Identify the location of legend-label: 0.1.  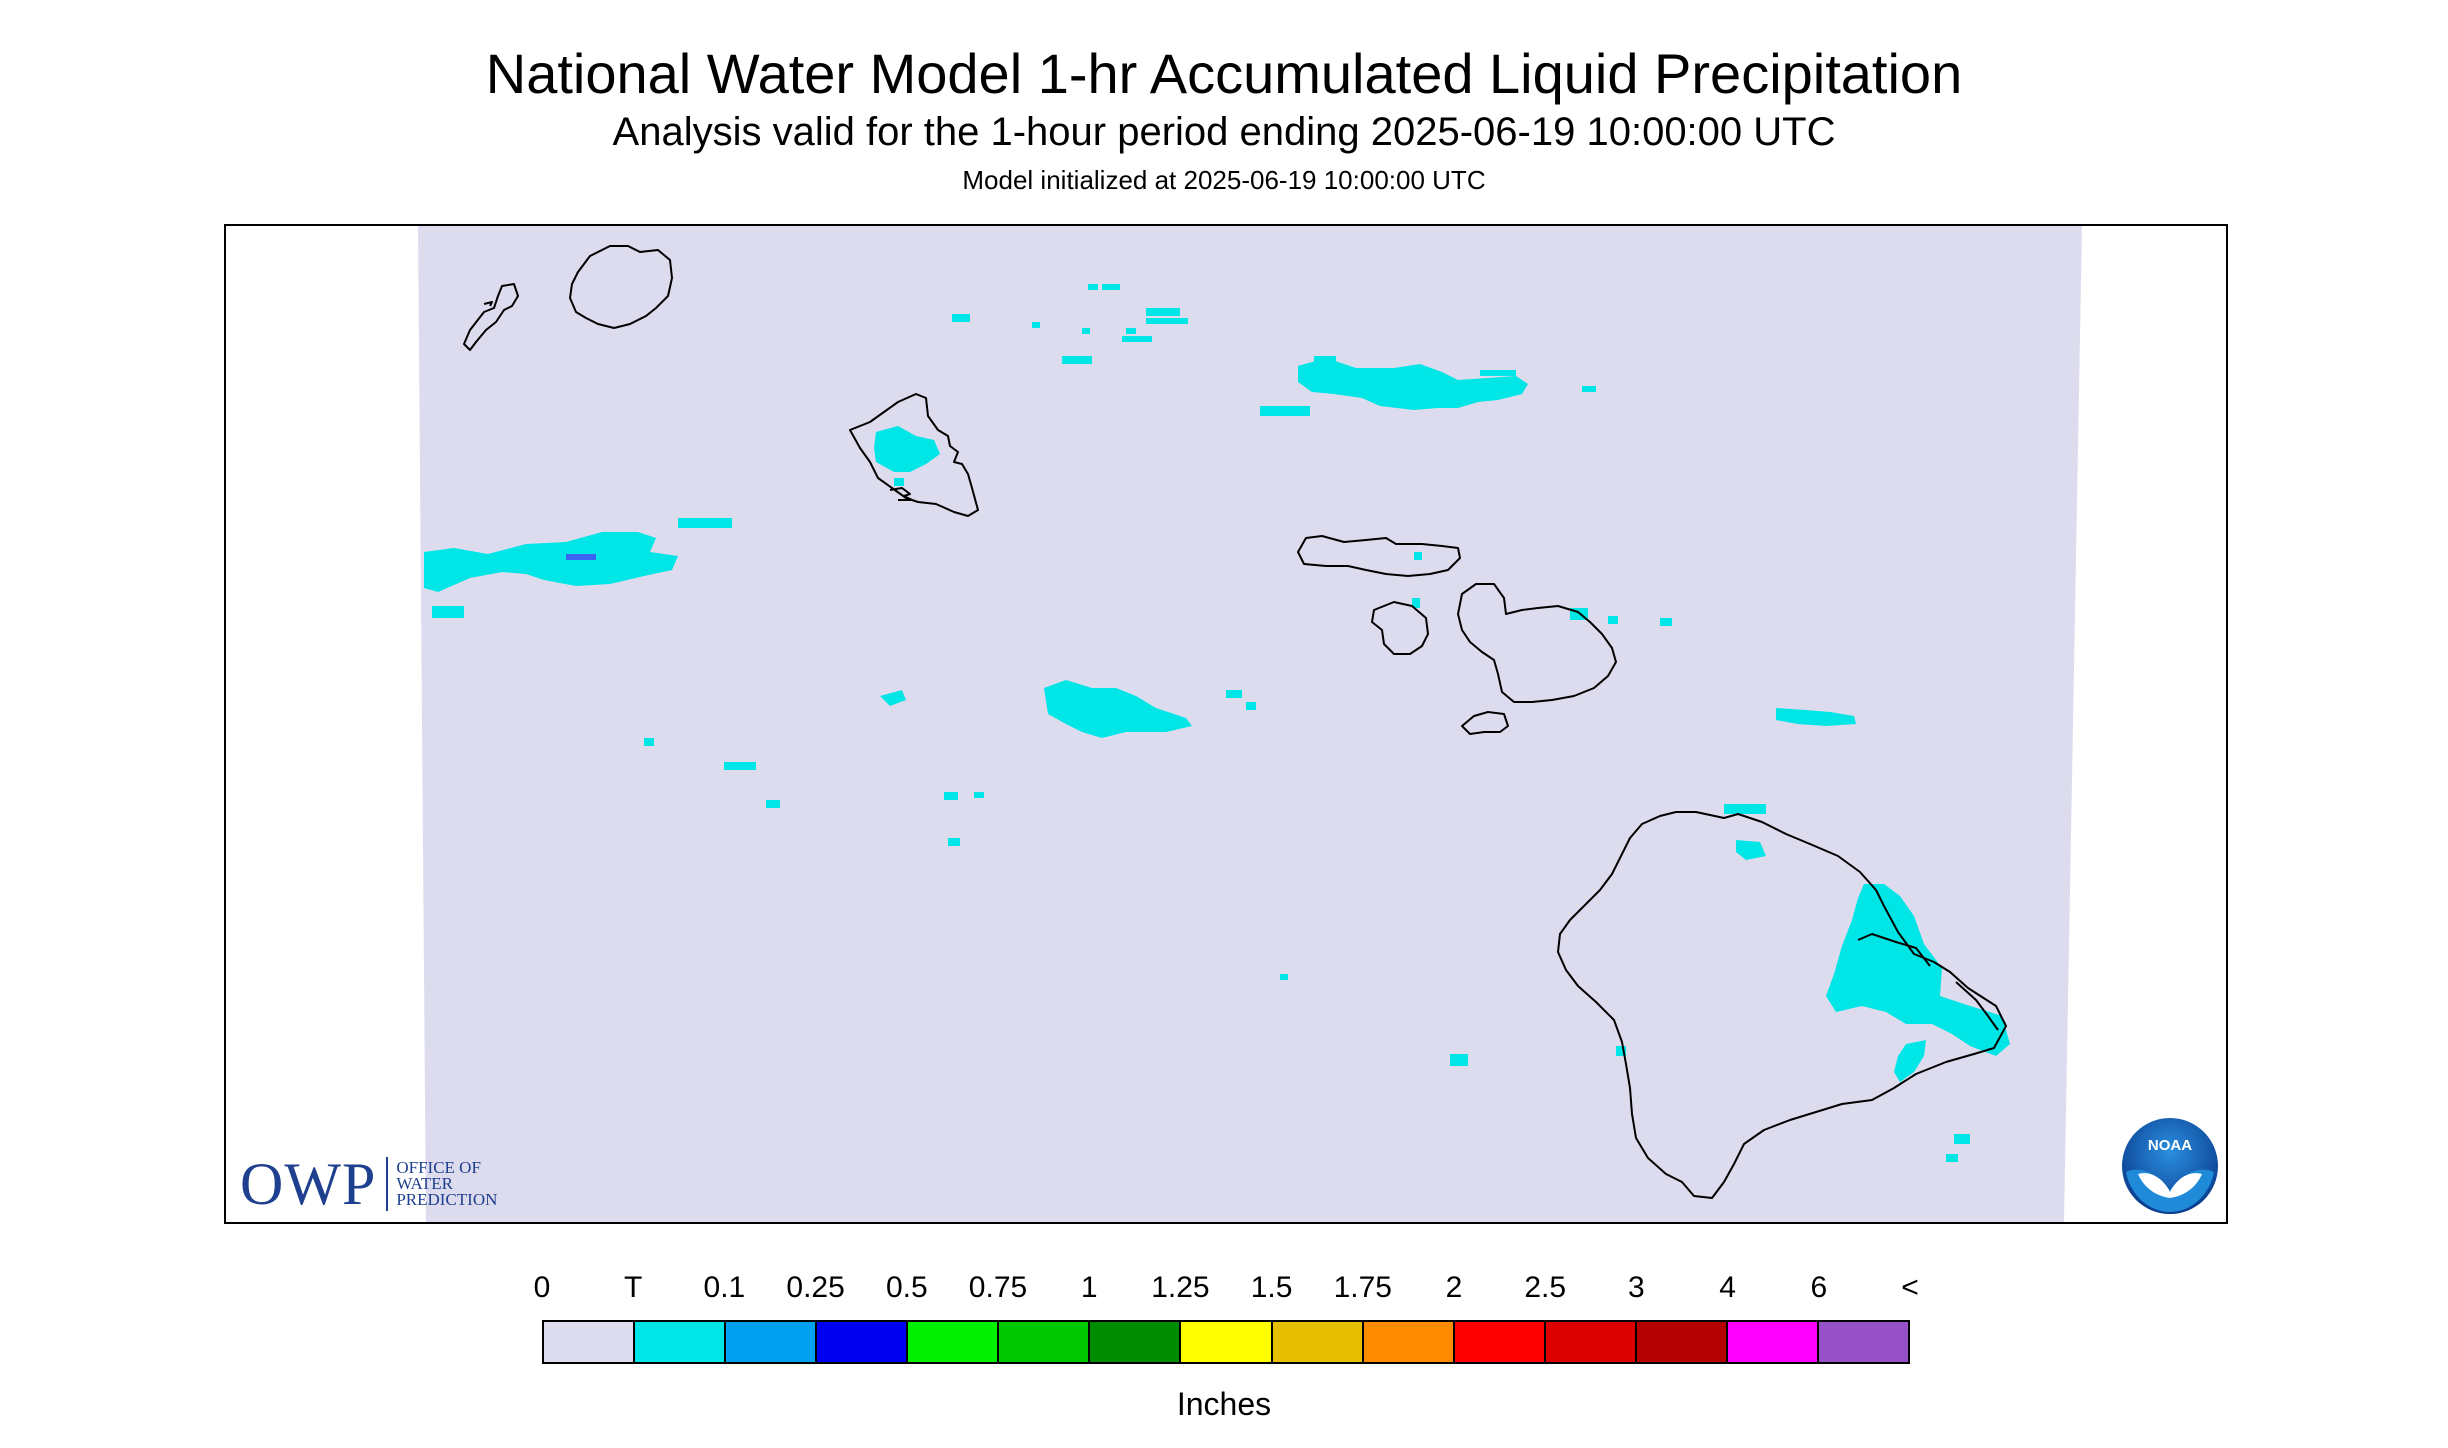
(724, 1287).